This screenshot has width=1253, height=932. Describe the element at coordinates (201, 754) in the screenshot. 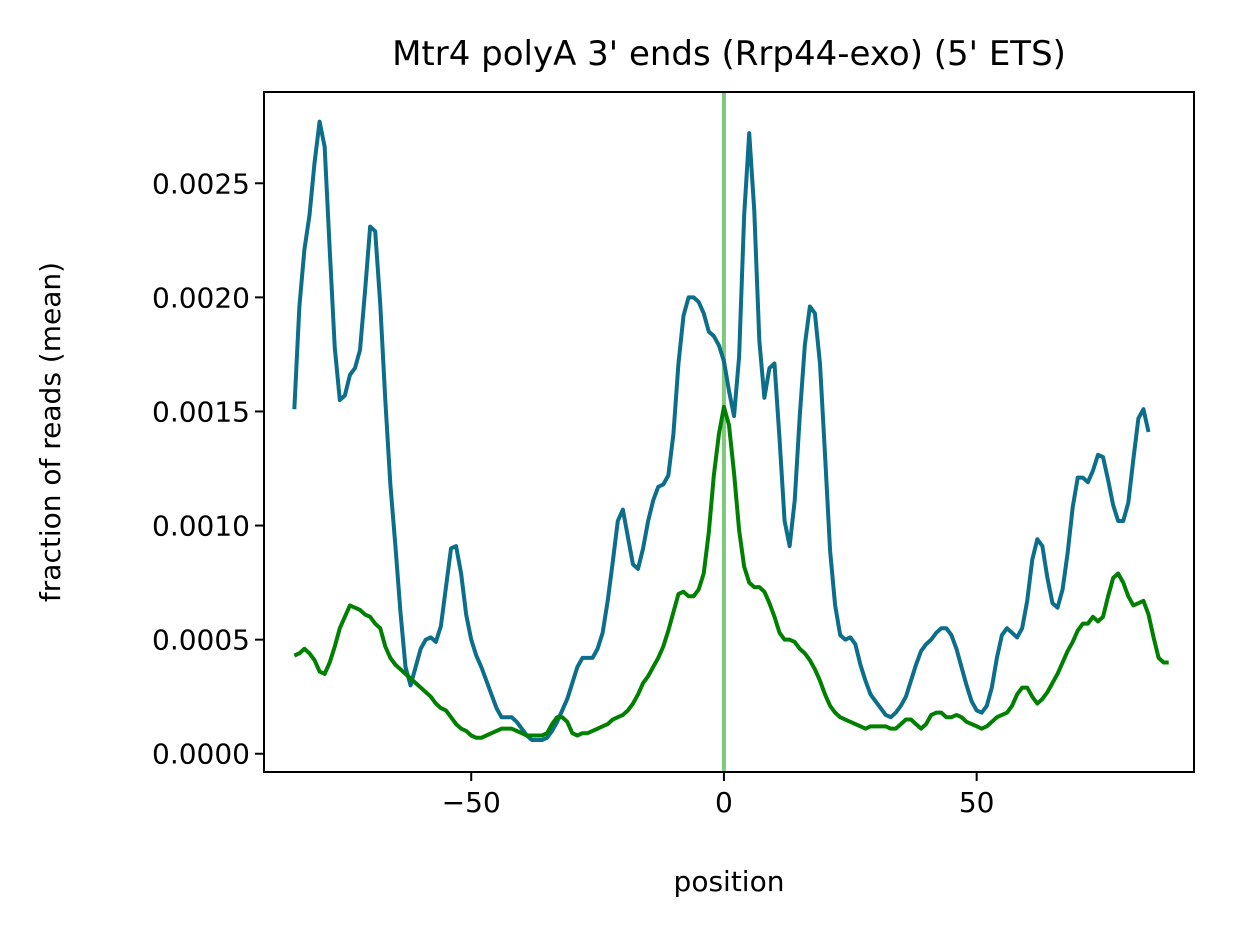

I see `y-tick-label: 0.0000` at that location.